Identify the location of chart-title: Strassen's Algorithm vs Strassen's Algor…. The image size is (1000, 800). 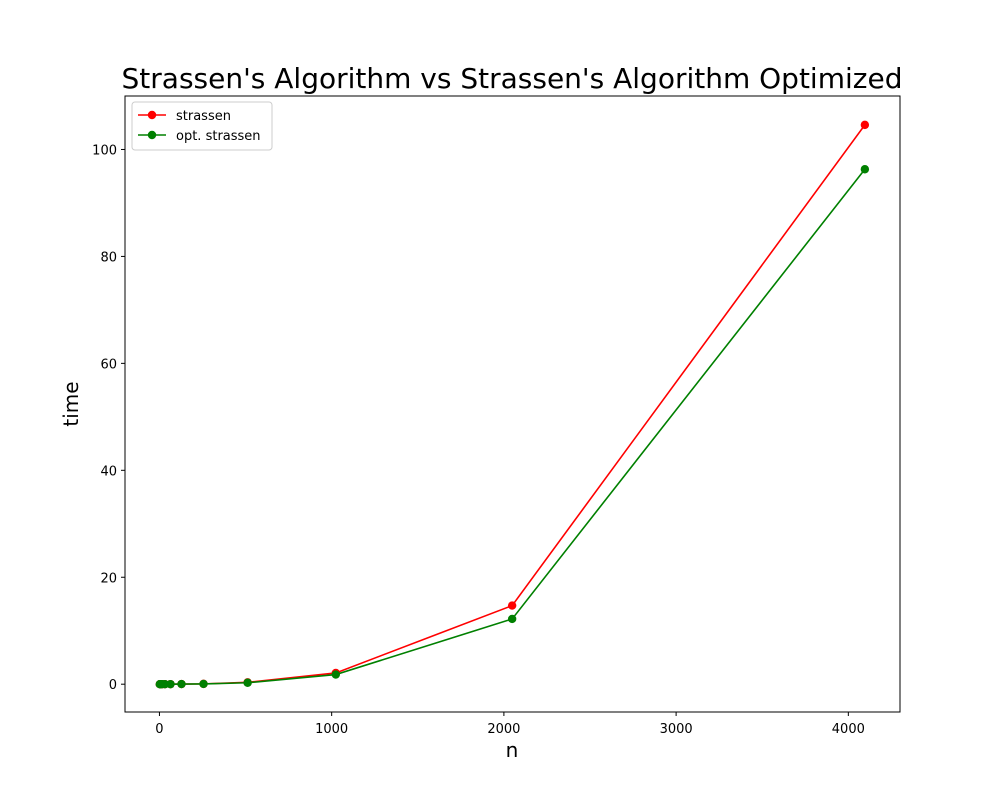
(512, 78).